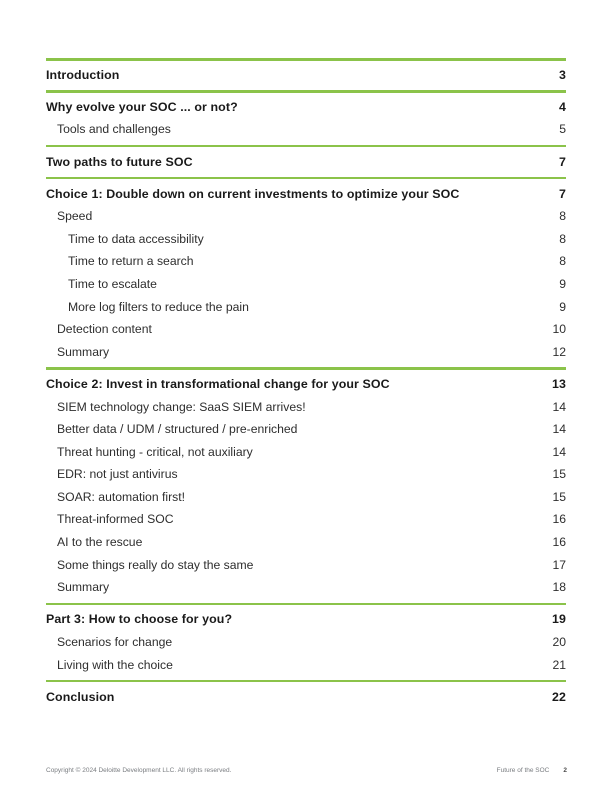 The image size is (612, 792). I want to click on toc-entry-label: Two paths to future SOC, so click(119, 161).